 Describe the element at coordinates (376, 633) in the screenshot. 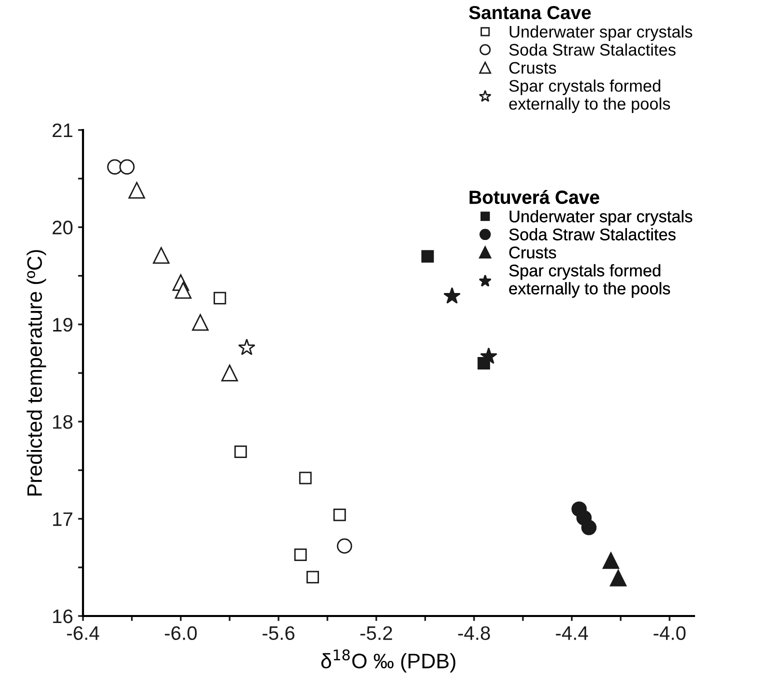

I see `x-tick-label: -5.2` at that location.